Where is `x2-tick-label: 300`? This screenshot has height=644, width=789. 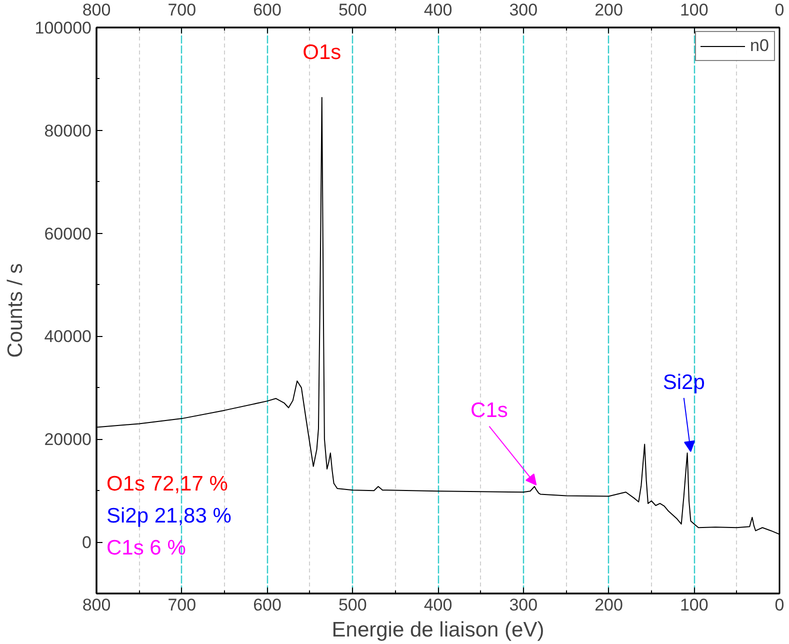 x2-tick-label: 300 is located at coordinates (523, 10).